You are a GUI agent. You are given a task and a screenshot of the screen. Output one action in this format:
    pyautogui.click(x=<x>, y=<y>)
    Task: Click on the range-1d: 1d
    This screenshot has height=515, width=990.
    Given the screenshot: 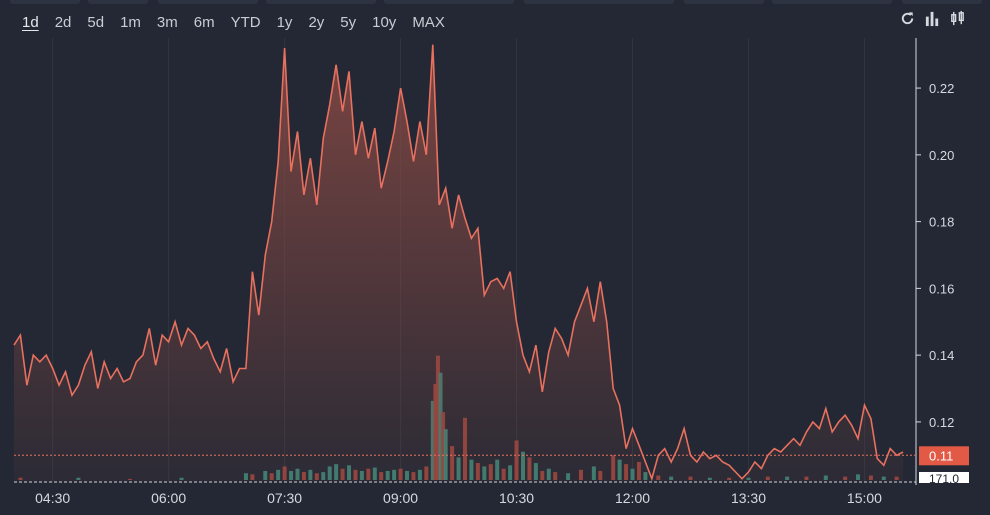 What is the action you would take?
    pyautogui.click(x=30, y=22)
    